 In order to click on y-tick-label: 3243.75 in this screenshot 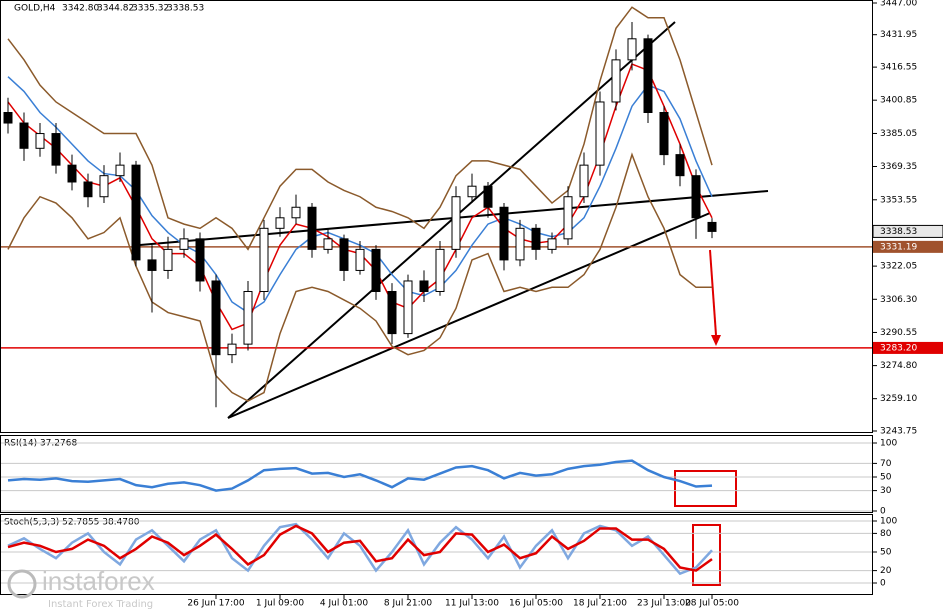, I will do `click(898, 432)`.